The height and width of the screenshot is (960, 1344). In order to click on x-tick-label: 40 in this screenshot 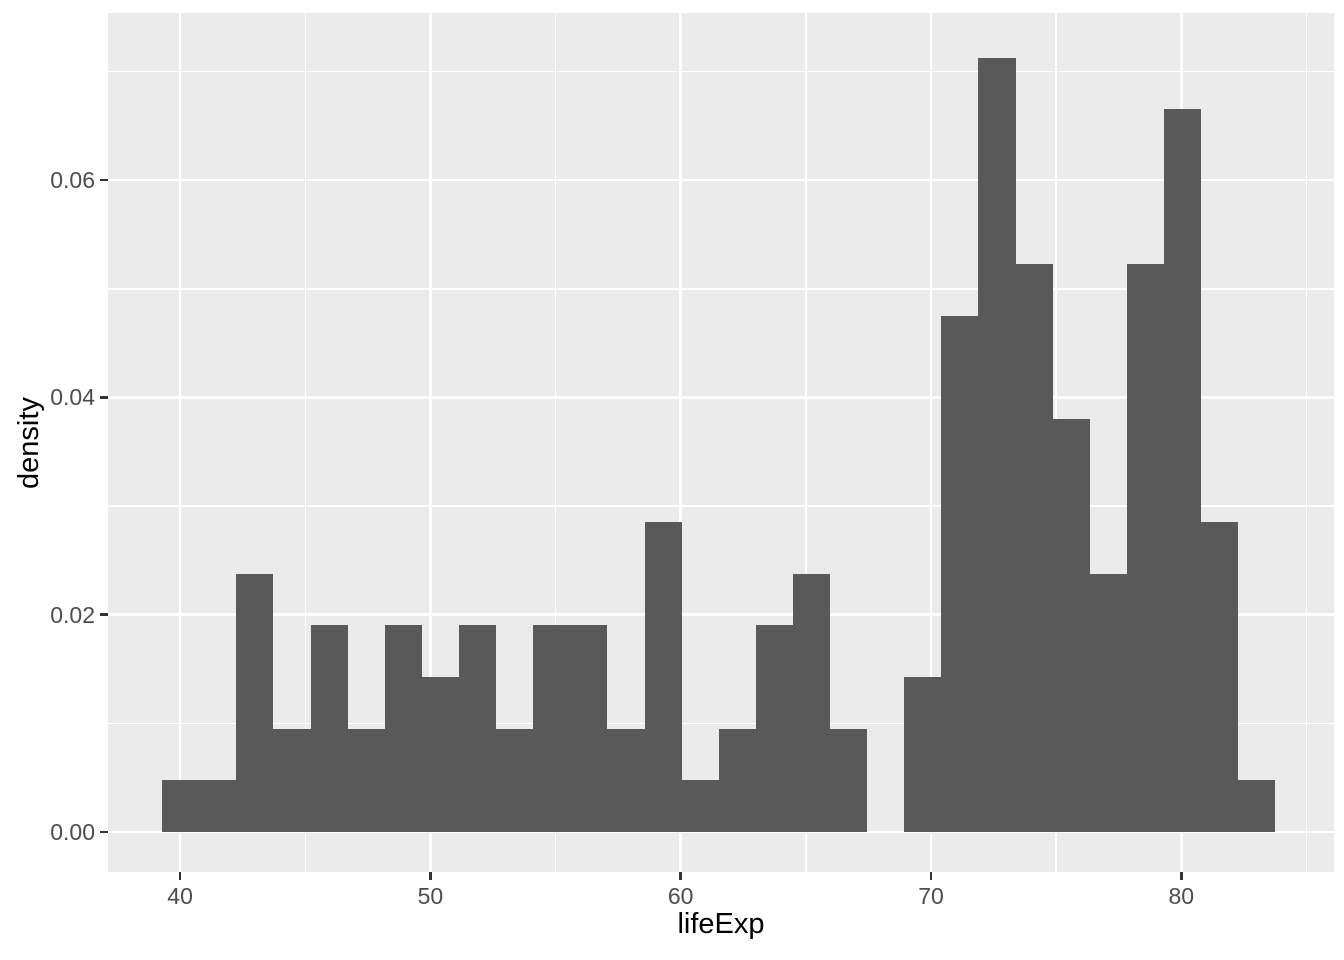, I will do `click(180, 896)`.